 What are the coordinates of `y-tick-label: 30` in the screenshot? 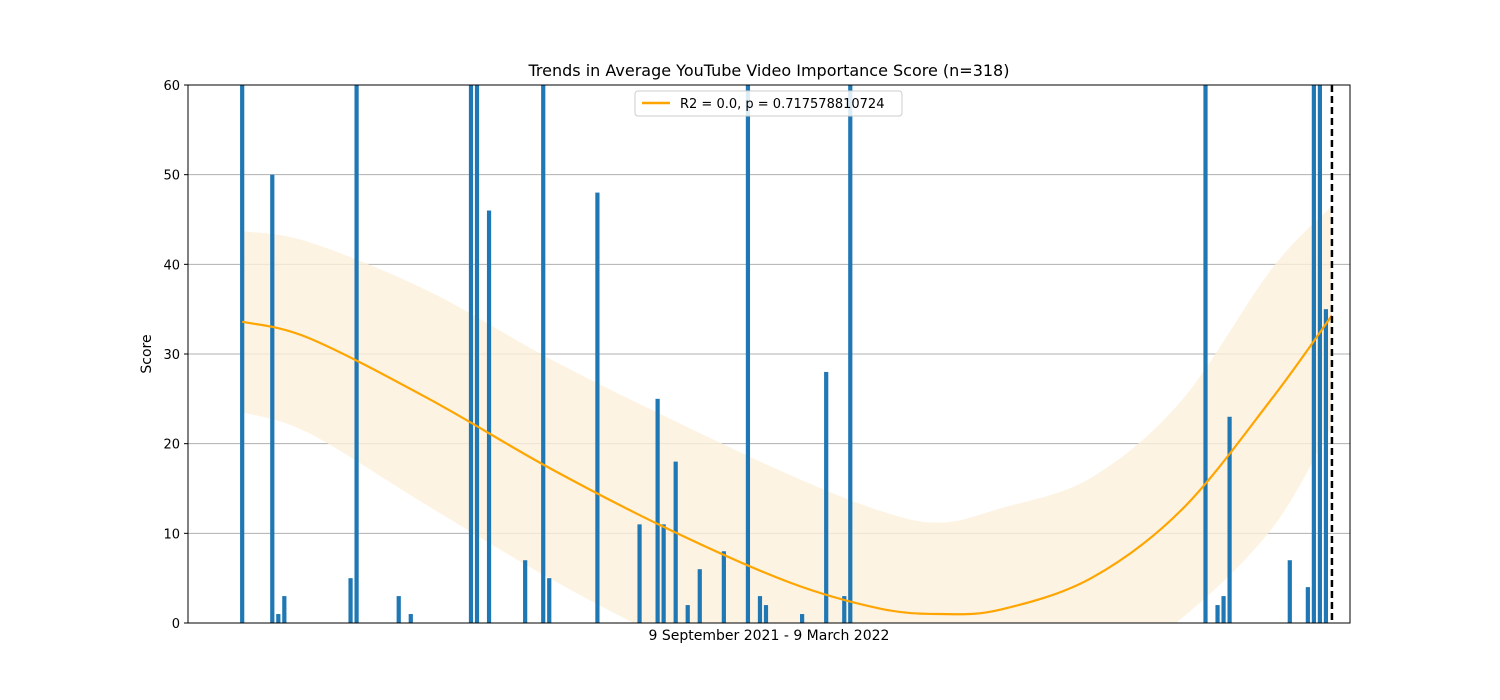 It's located at (171, 355).